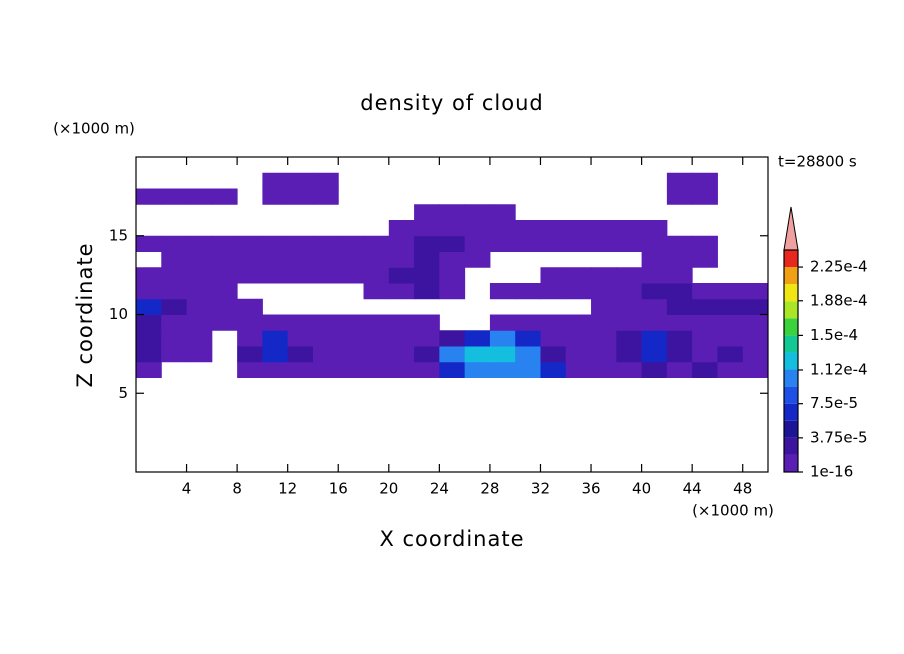 This screenshot has height=654, width=904. I want to click on colorbar-tick-label: 1.12e-4, so click(839, 369).